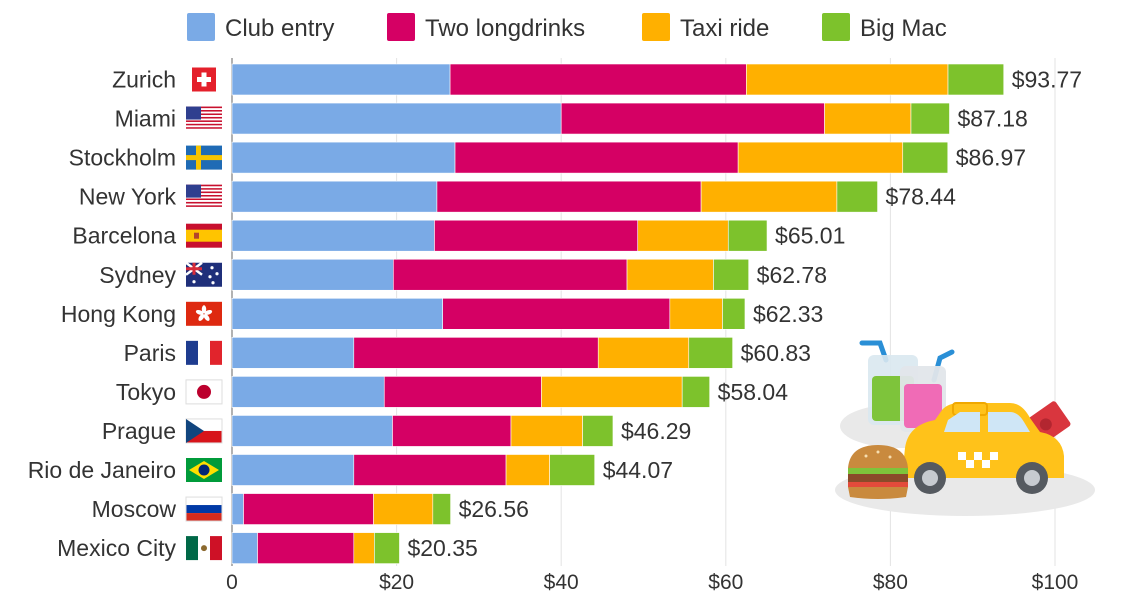  Describe the element at coordinates (201, 27) in the screenshot. I see `legend-swatch-club-entry` at that location.